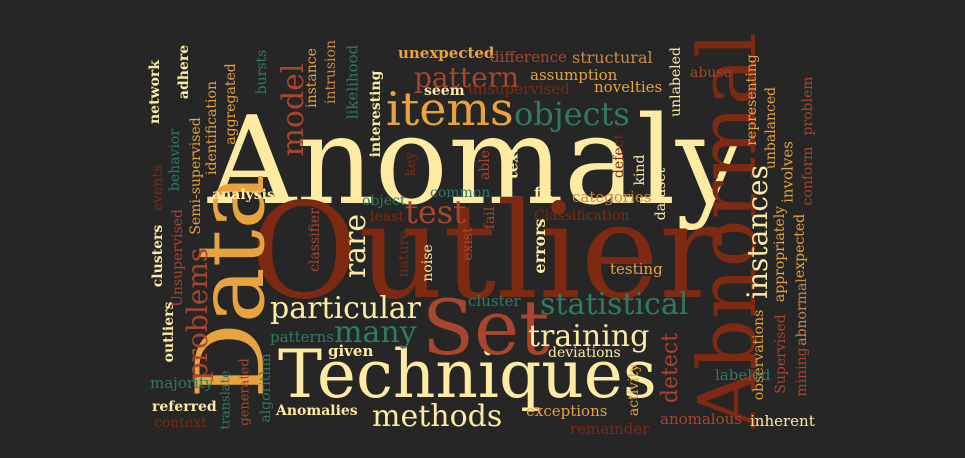  What do you see at coordinates (158, 188) in the screenshot?
I see `word-events: events` at bounding box center [158, 188].